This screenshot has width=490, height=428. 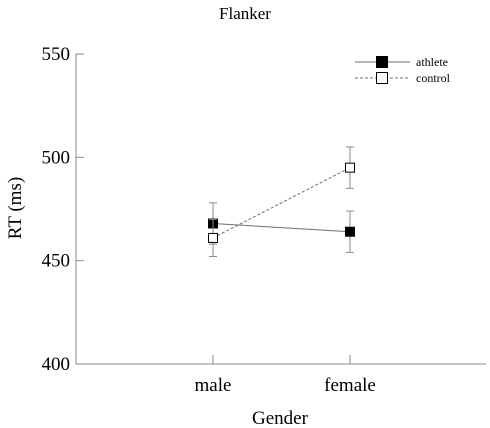 What do you see at coordinates (401, 62) in the screenshot?
I see `legend-item-athlete: athlete` at bounding box center [401, 62].